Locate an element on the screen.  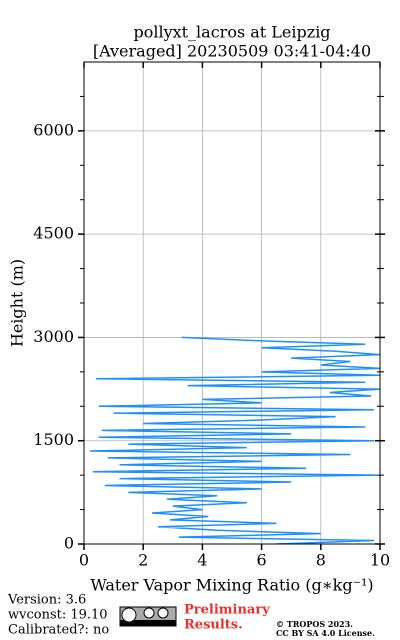
x-tick-label: 10 is located at coordinates (380, 560).